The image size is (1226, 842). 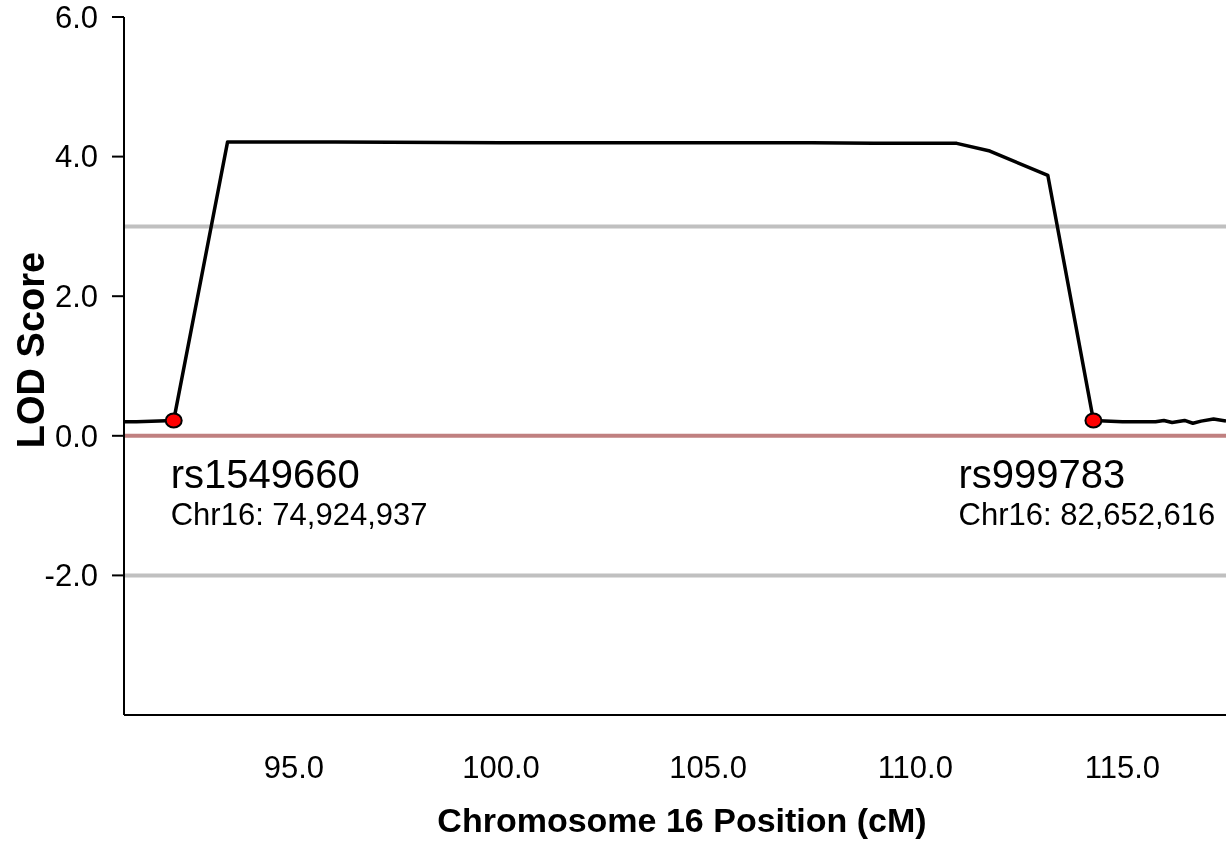 What do you see at coordinates (1042, 474) in the screenshot?
I see `annotation: rs999783` at bounding box center [1042, 474].